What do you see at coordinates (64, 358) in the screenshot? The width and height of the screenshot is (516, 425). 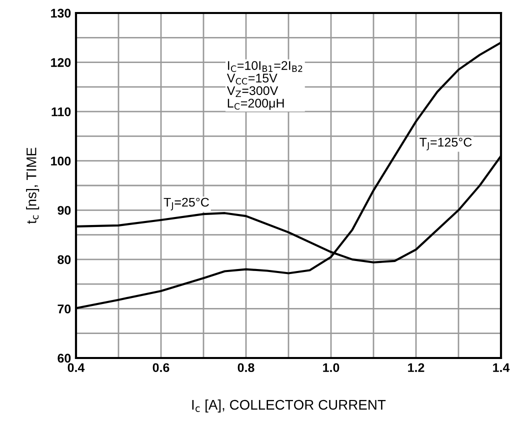 I see `y-tick-label: 60` at bounding box center [64, 358].